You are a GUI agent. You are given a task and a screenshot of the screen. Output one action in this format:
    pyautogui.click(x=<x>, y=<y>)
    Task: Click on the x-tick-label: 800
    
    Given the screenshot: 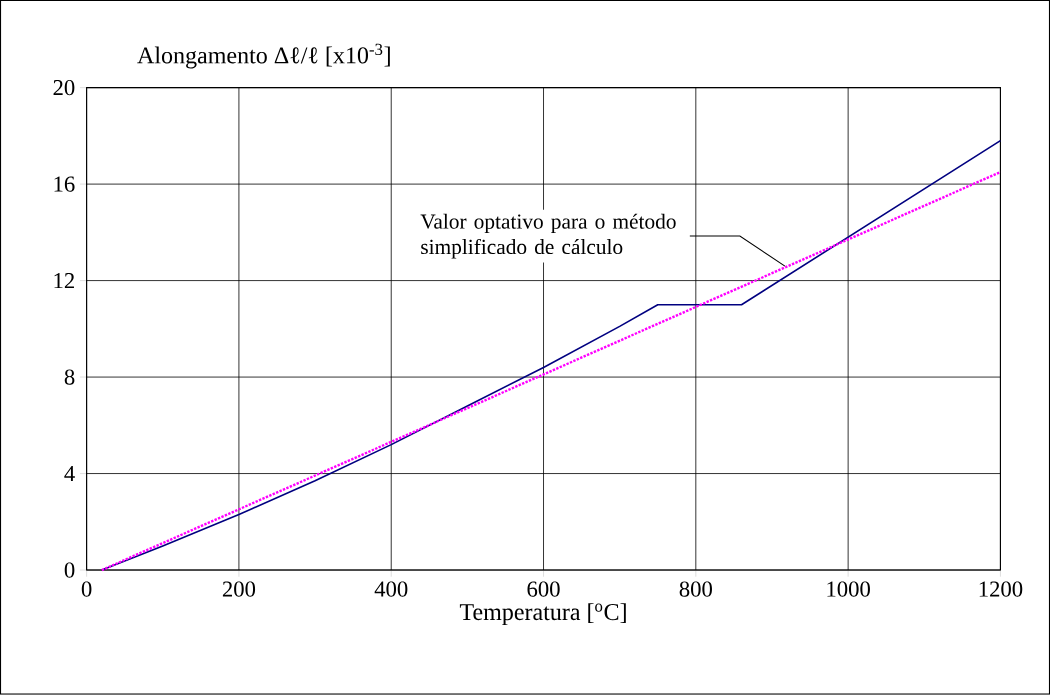 What is the action you would take?
    pyautogui.click(x=695, y=589)
    